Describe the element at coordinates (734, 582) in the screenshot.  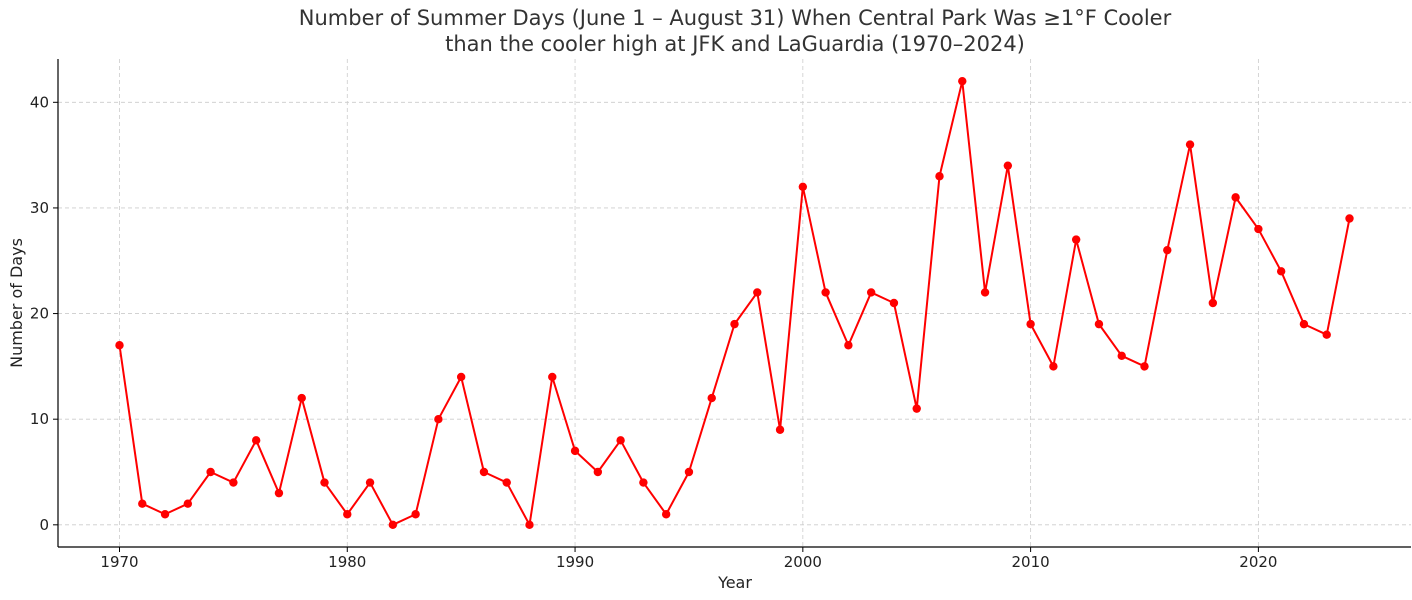
I see `x-axis-label: Year` at that location.